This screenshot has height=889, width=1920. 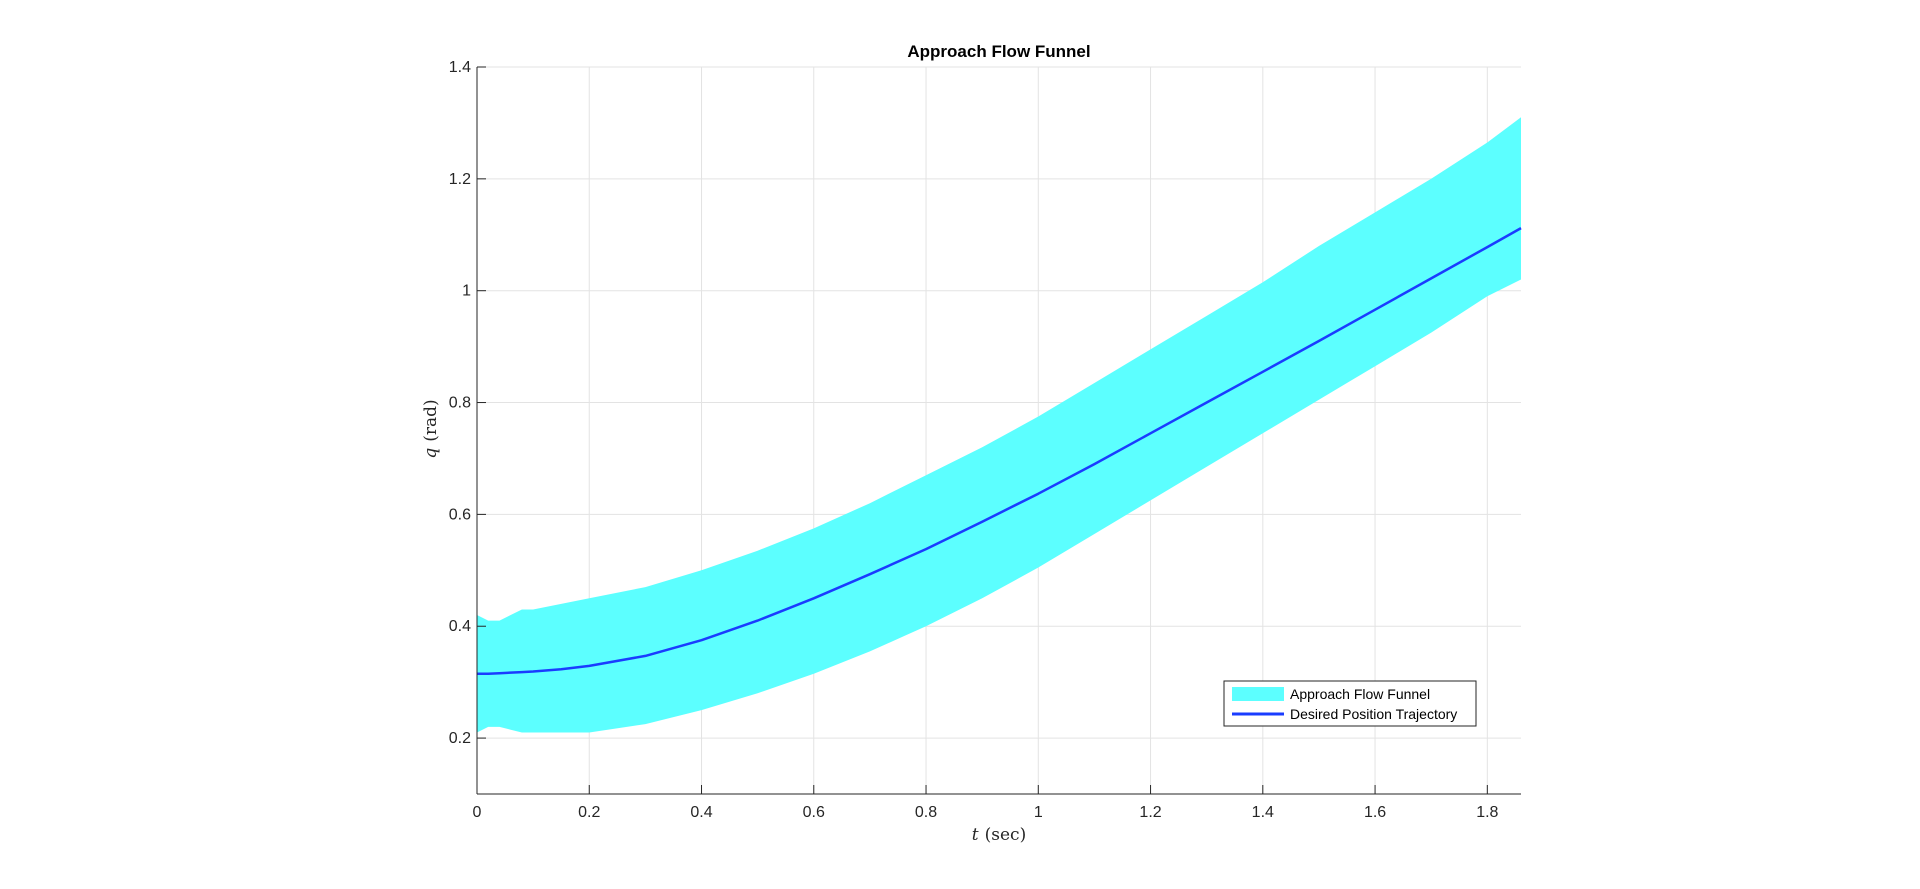 I want to click on y-tick-label: 1.2, so click(x=460, y=179).